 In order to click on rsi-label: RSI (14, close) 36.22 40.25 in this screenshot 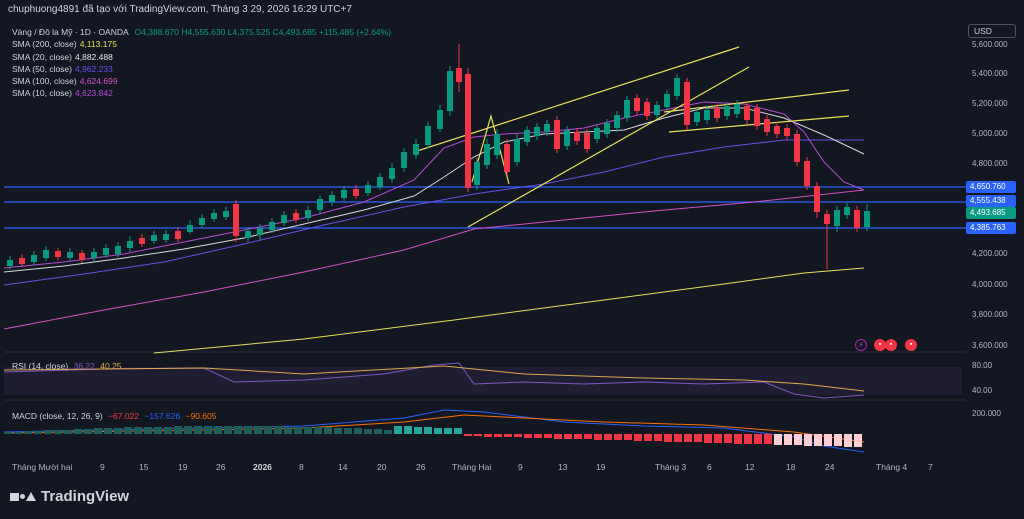, I will do `click(67, 366)`.